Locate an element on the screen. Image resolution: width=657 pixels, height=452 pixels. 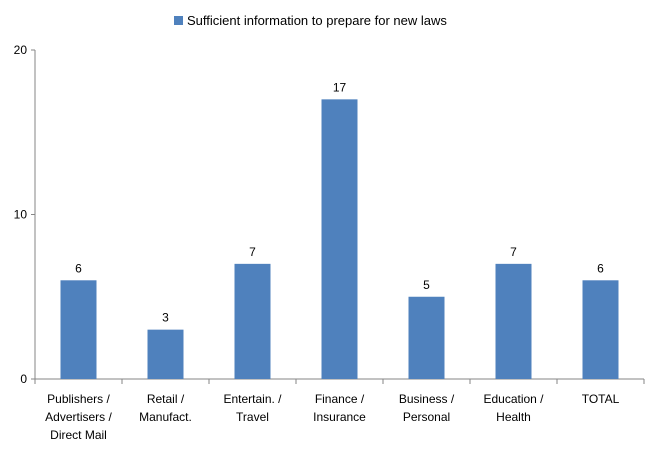
y-tick-label: 10 is located at coordinates (21, 215).